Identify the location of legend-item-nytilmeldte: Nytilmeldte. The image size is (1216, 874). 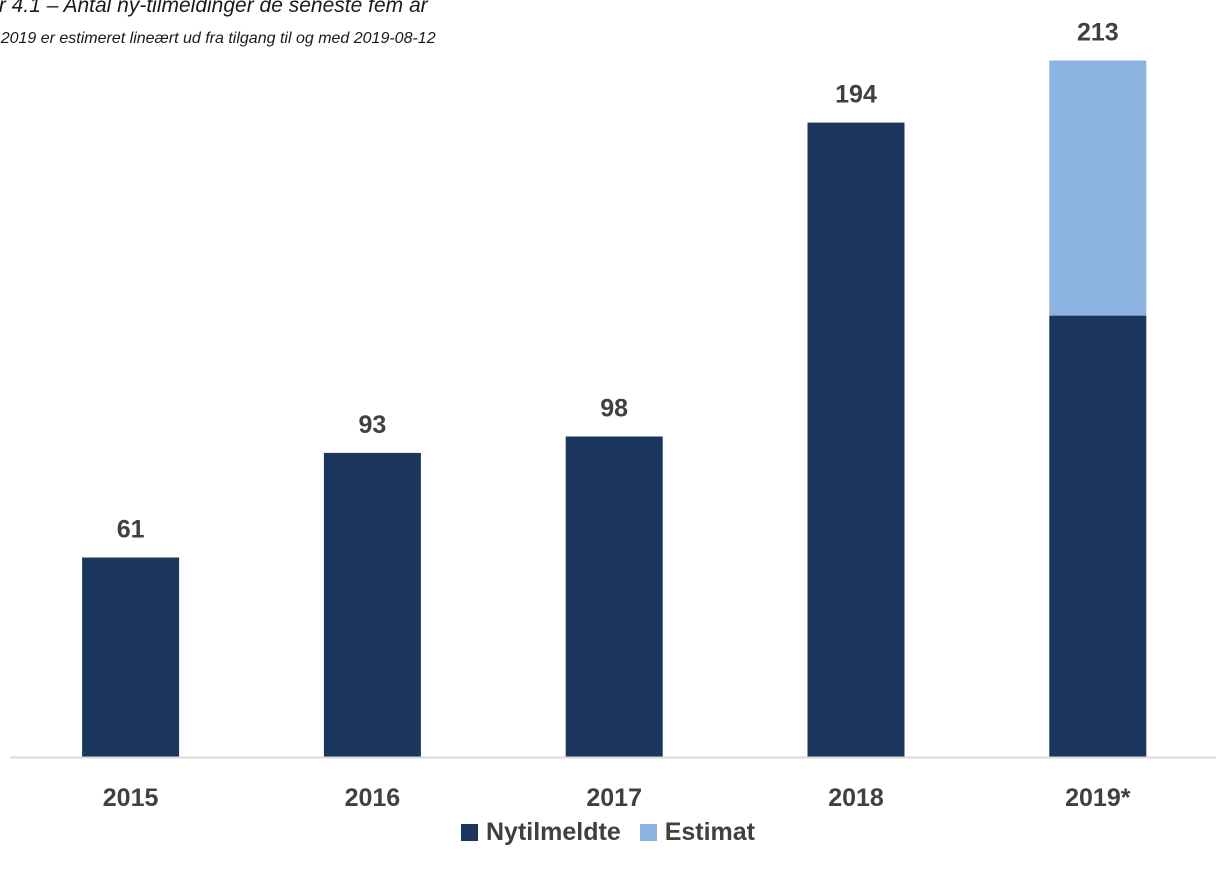
(540, 832).